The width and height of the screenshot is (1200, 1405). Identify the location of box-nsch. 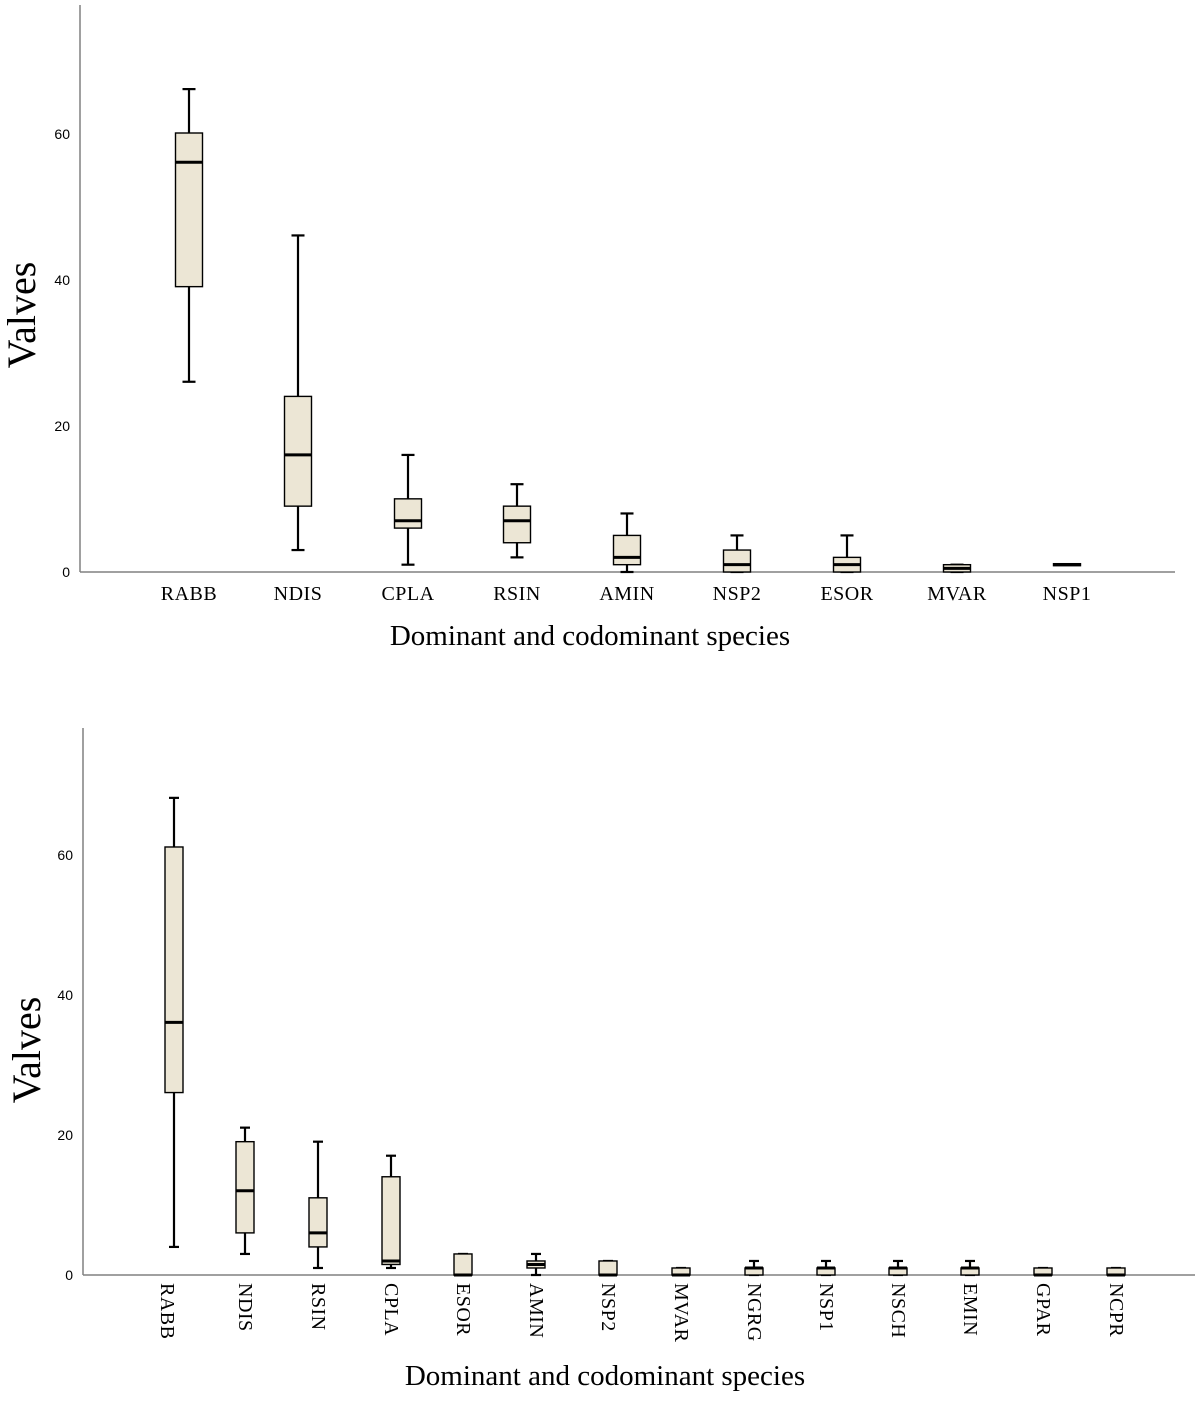
(898, 1268).